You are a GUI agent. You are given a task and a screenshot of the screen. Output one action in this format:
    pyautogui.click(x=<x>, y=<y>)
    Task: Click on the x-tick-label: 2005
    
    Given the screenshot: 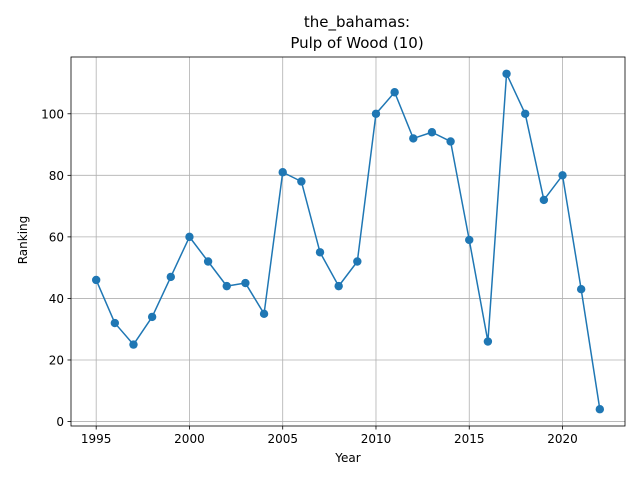 What is the action you would take?
    pyautogui.click(x=282, y=439)
    